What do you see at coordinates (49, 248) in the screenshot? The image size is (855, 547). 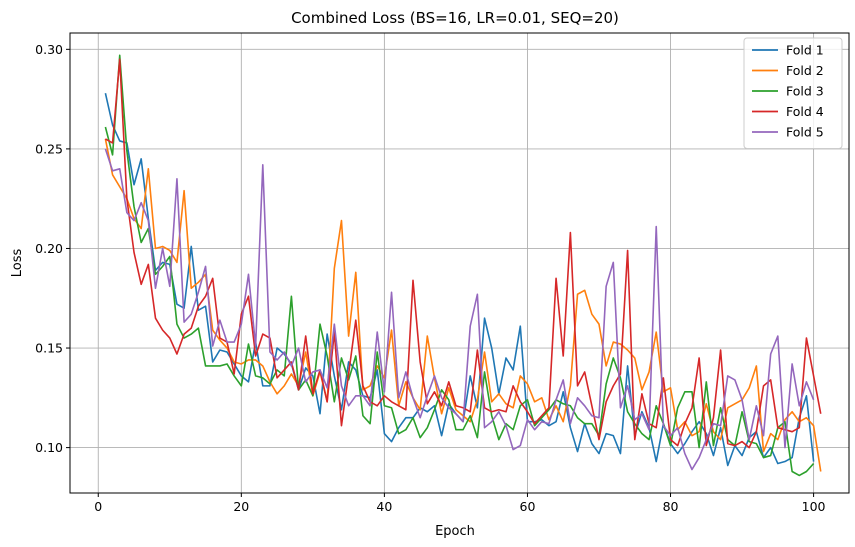 I see `y-tick-label: 0.20` at bounding box center [49, 248].